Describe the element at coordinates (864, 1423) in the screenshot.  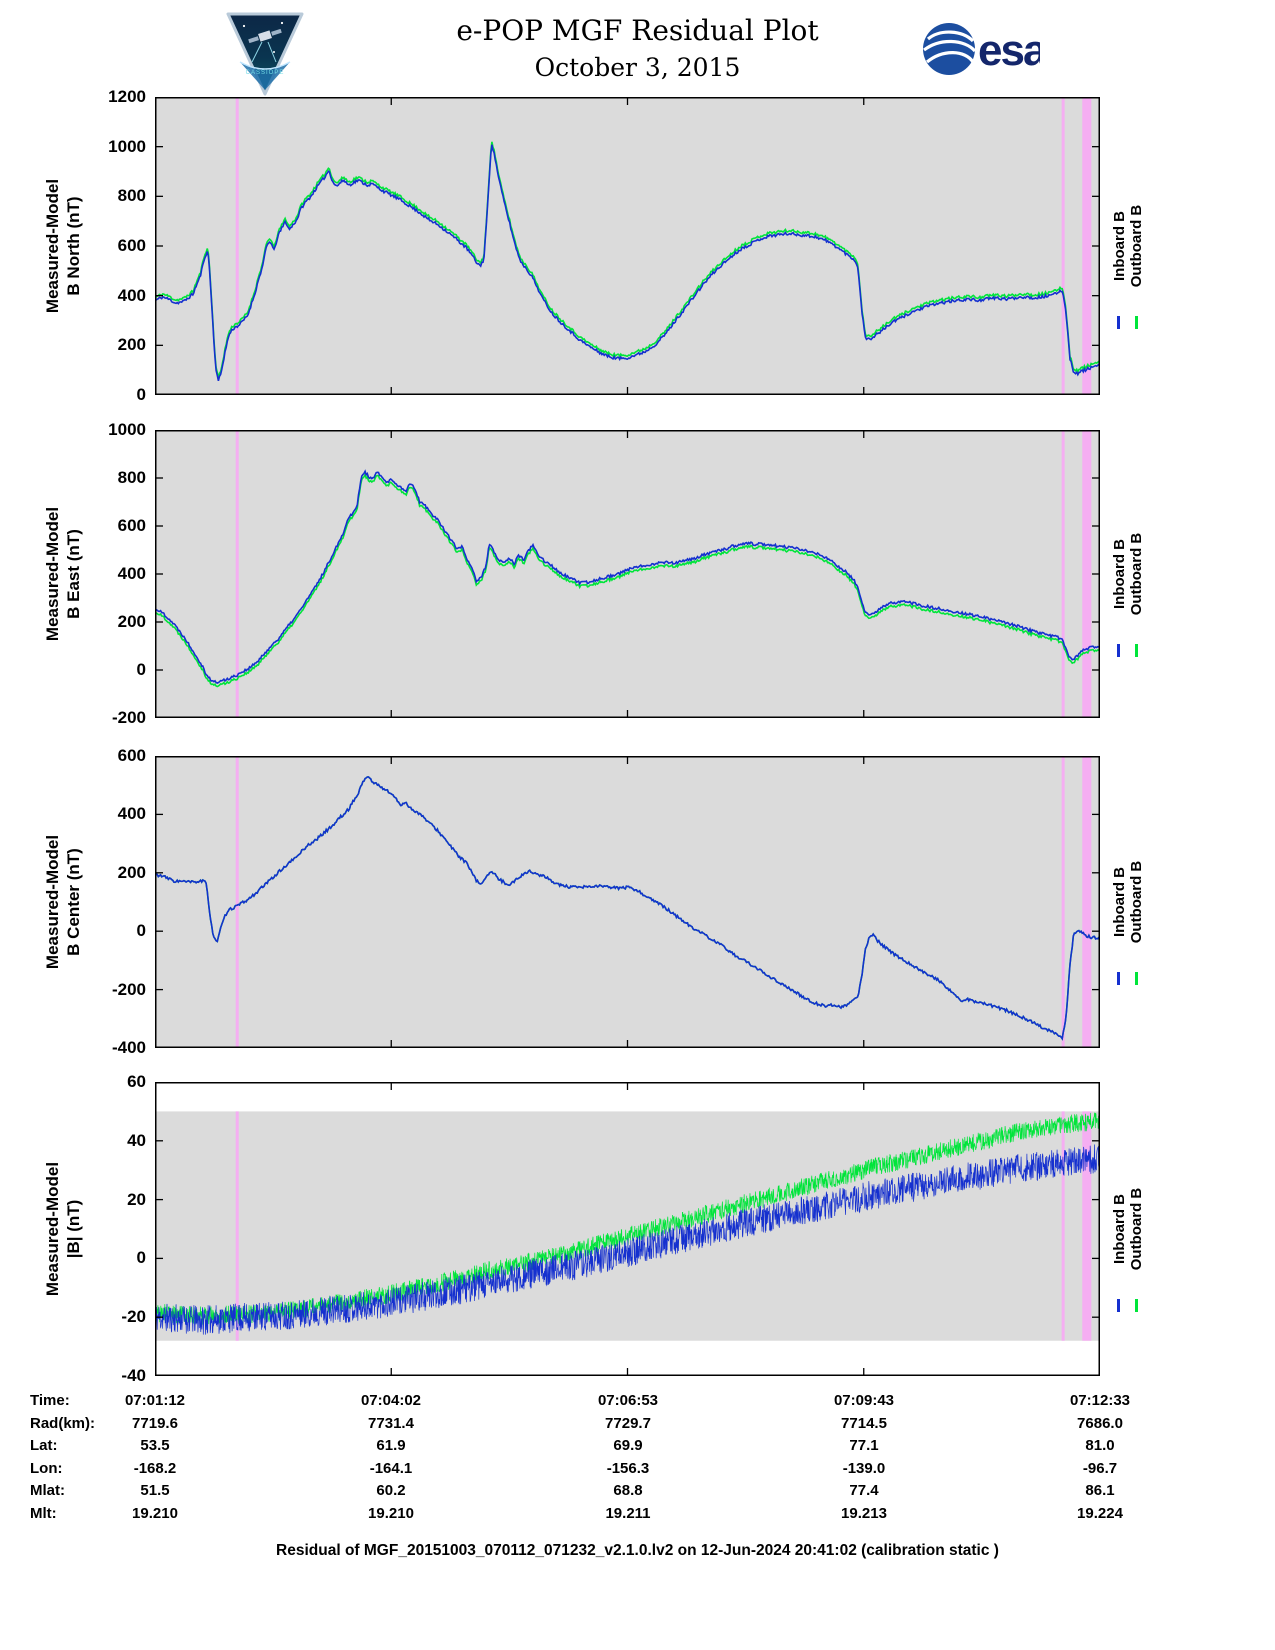
I see `cell: 7714.5` at that location.